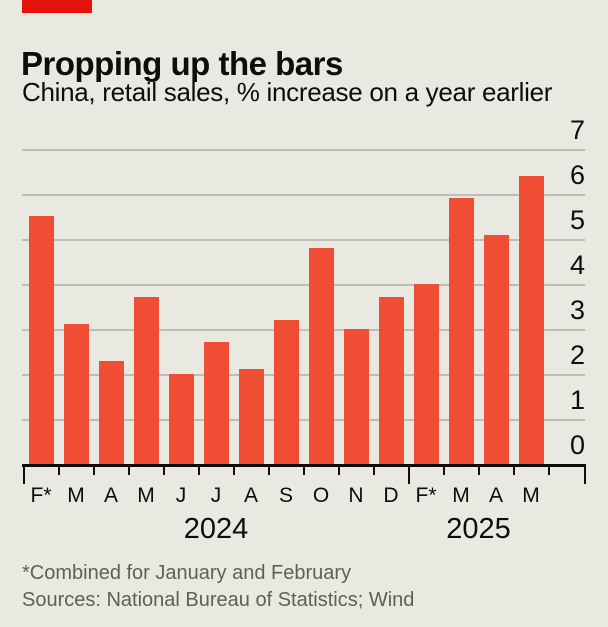 The width and height of the screenshot is (608, 627). What do you see at coordinates (577, 400) in the screenshot?
I see `y-axis-tick-label: 1` at bounding box center [577, 400].